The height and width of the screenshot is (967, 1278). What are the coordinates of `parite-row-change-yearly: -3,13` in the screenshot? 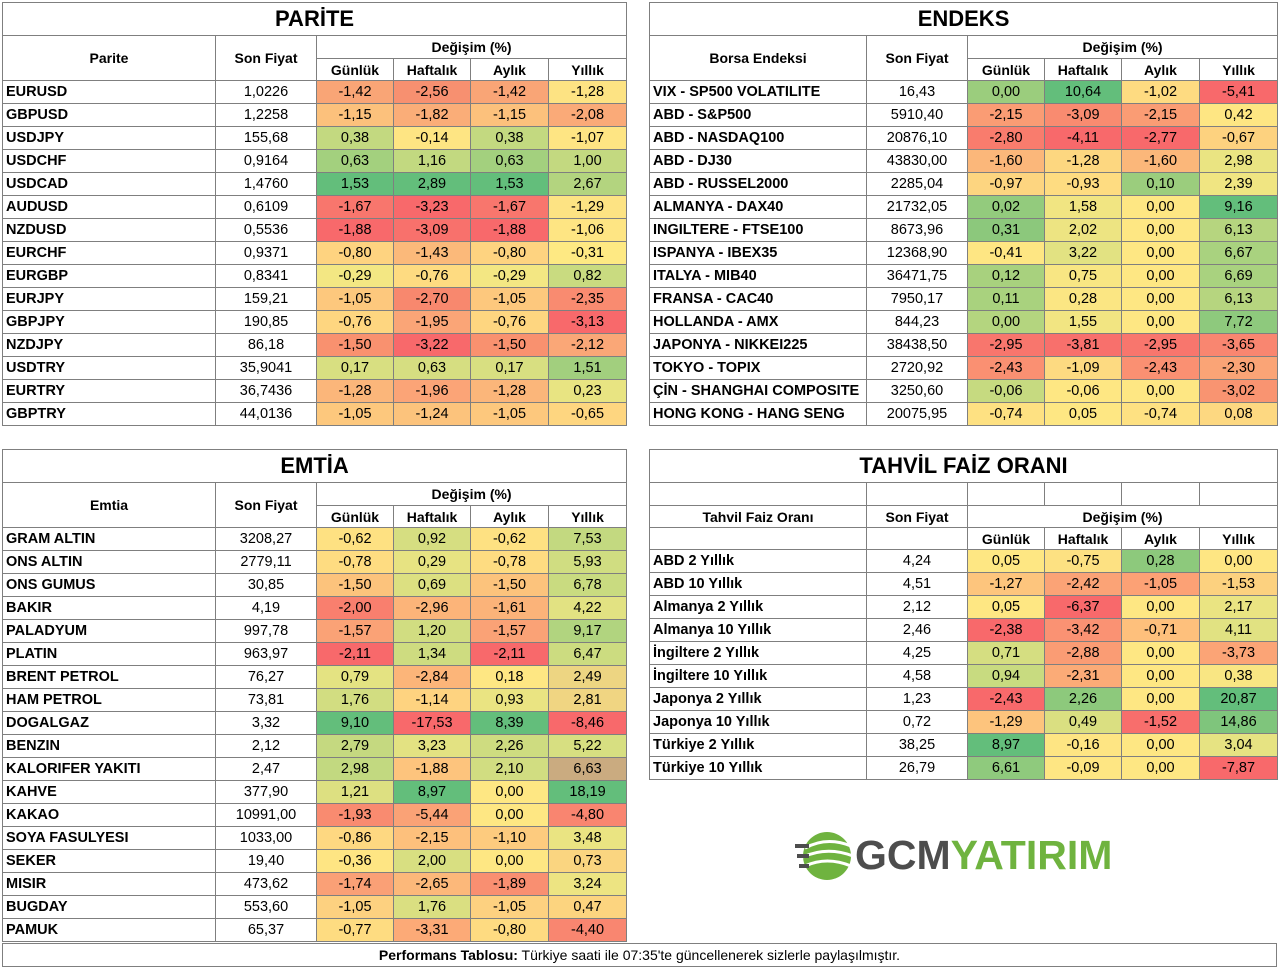 It's located at (587, 322).